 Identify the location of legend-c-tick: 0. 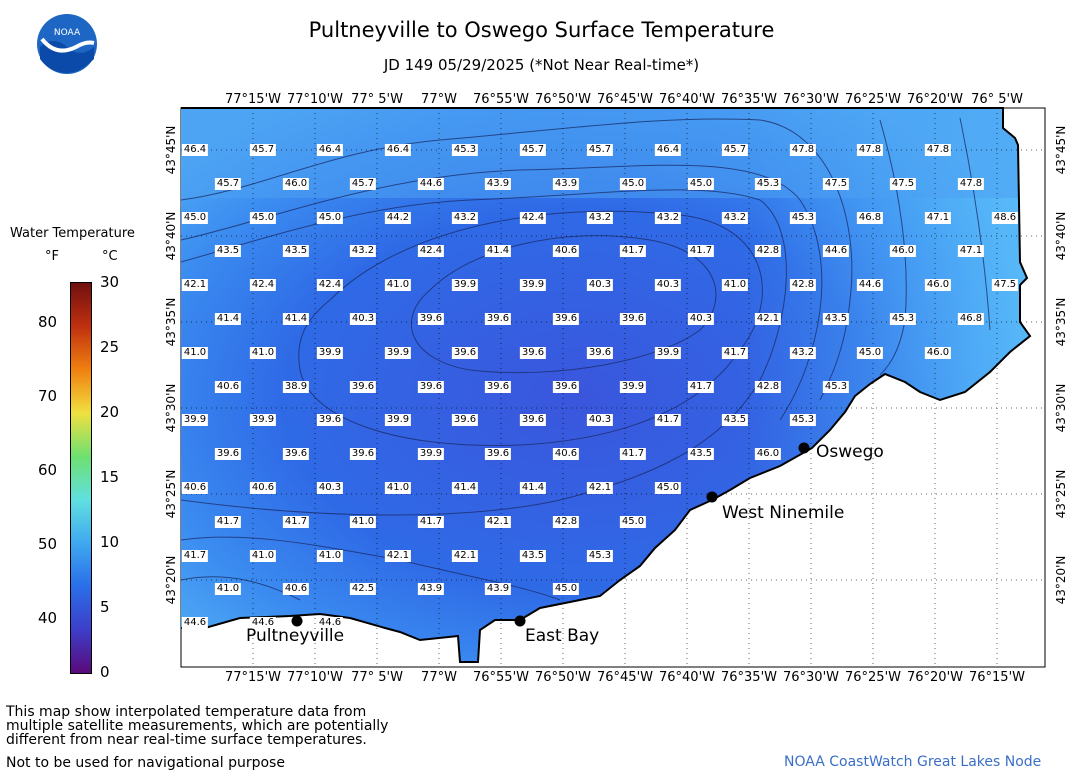
(105, 672).